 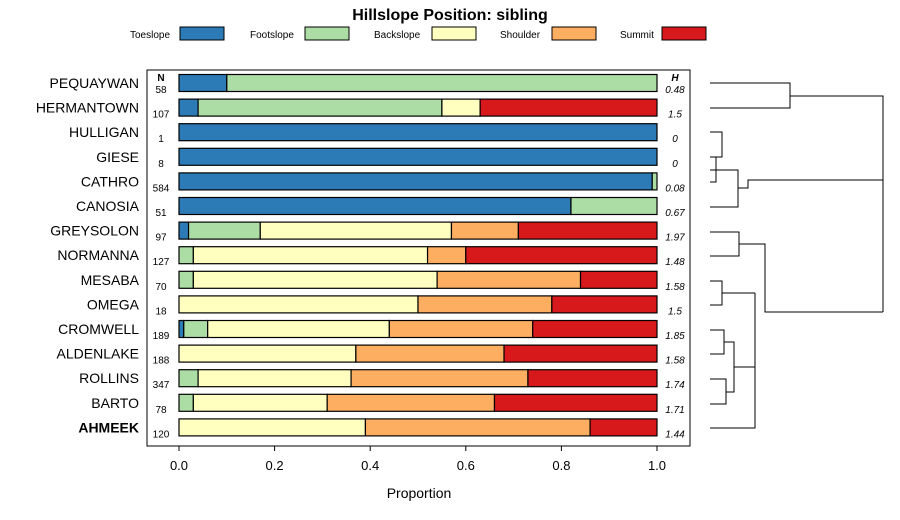 I want to click on row-label: OMEGA, so click(x=113, y=304).